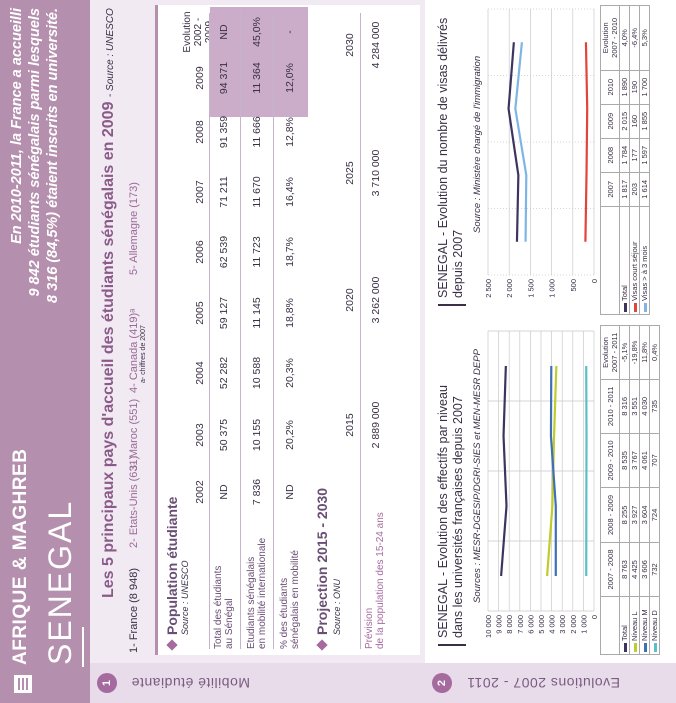  Describe the element at coordinates (614, 352) in the screenshot. I see `evol-line: 2007 - 2011` at that location.